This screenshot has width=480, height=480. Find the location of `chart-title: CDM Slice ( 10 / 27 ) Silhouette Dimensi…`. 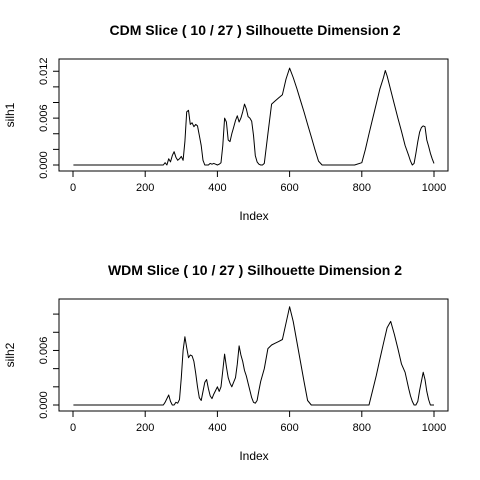

chart-title: CDM Slice ( 10 / 27 ) Silhouette Dimensi… is located at coordinates (255, 30).